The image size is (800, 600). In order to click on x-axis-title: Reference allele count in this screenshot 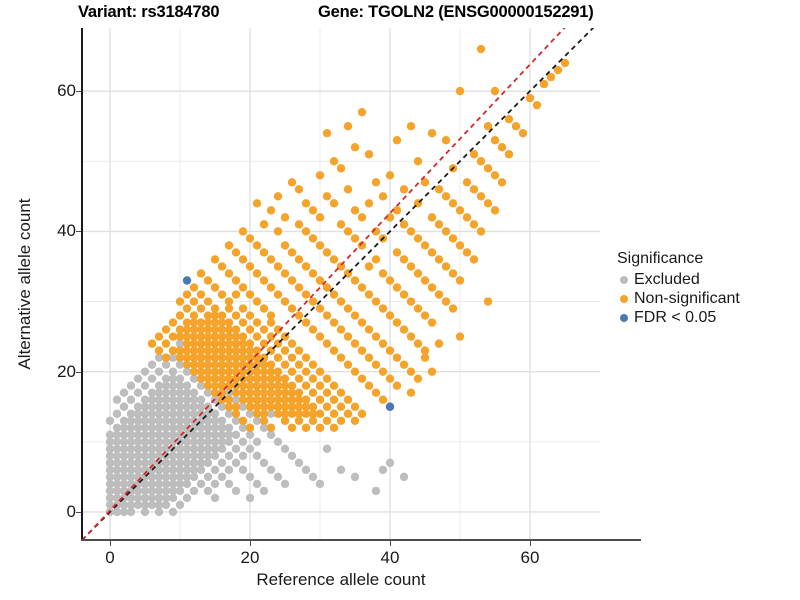, I will do `click(341, 579)`.